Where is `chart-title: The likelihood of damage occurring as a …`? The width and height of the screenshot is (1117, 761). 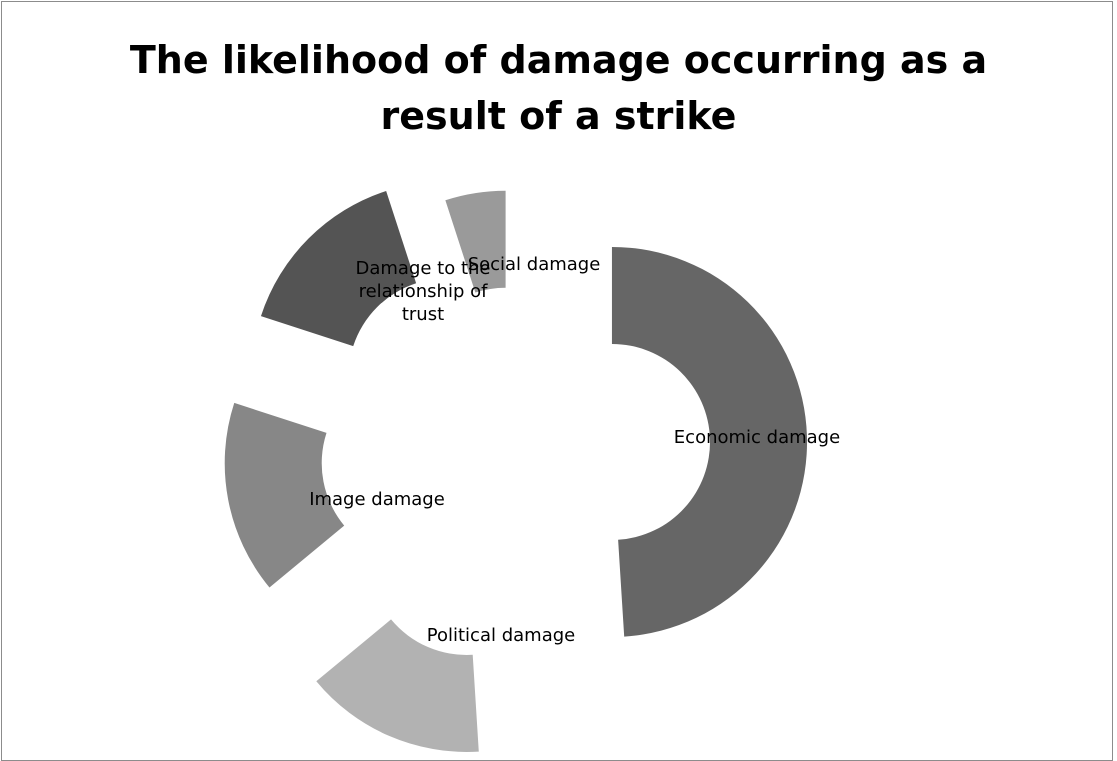
chart-title: The likelihood of damage occurring as a … is located at coordinates (558, 88).